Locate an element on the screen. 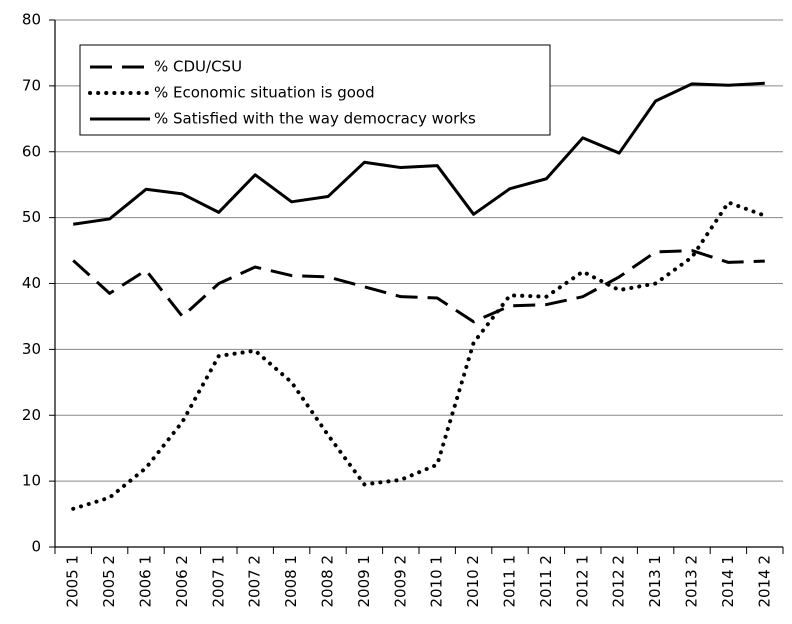 This screenshot has width=792, height=624. x-tick-label: 2006 1 is located at coordinates (146, 581).